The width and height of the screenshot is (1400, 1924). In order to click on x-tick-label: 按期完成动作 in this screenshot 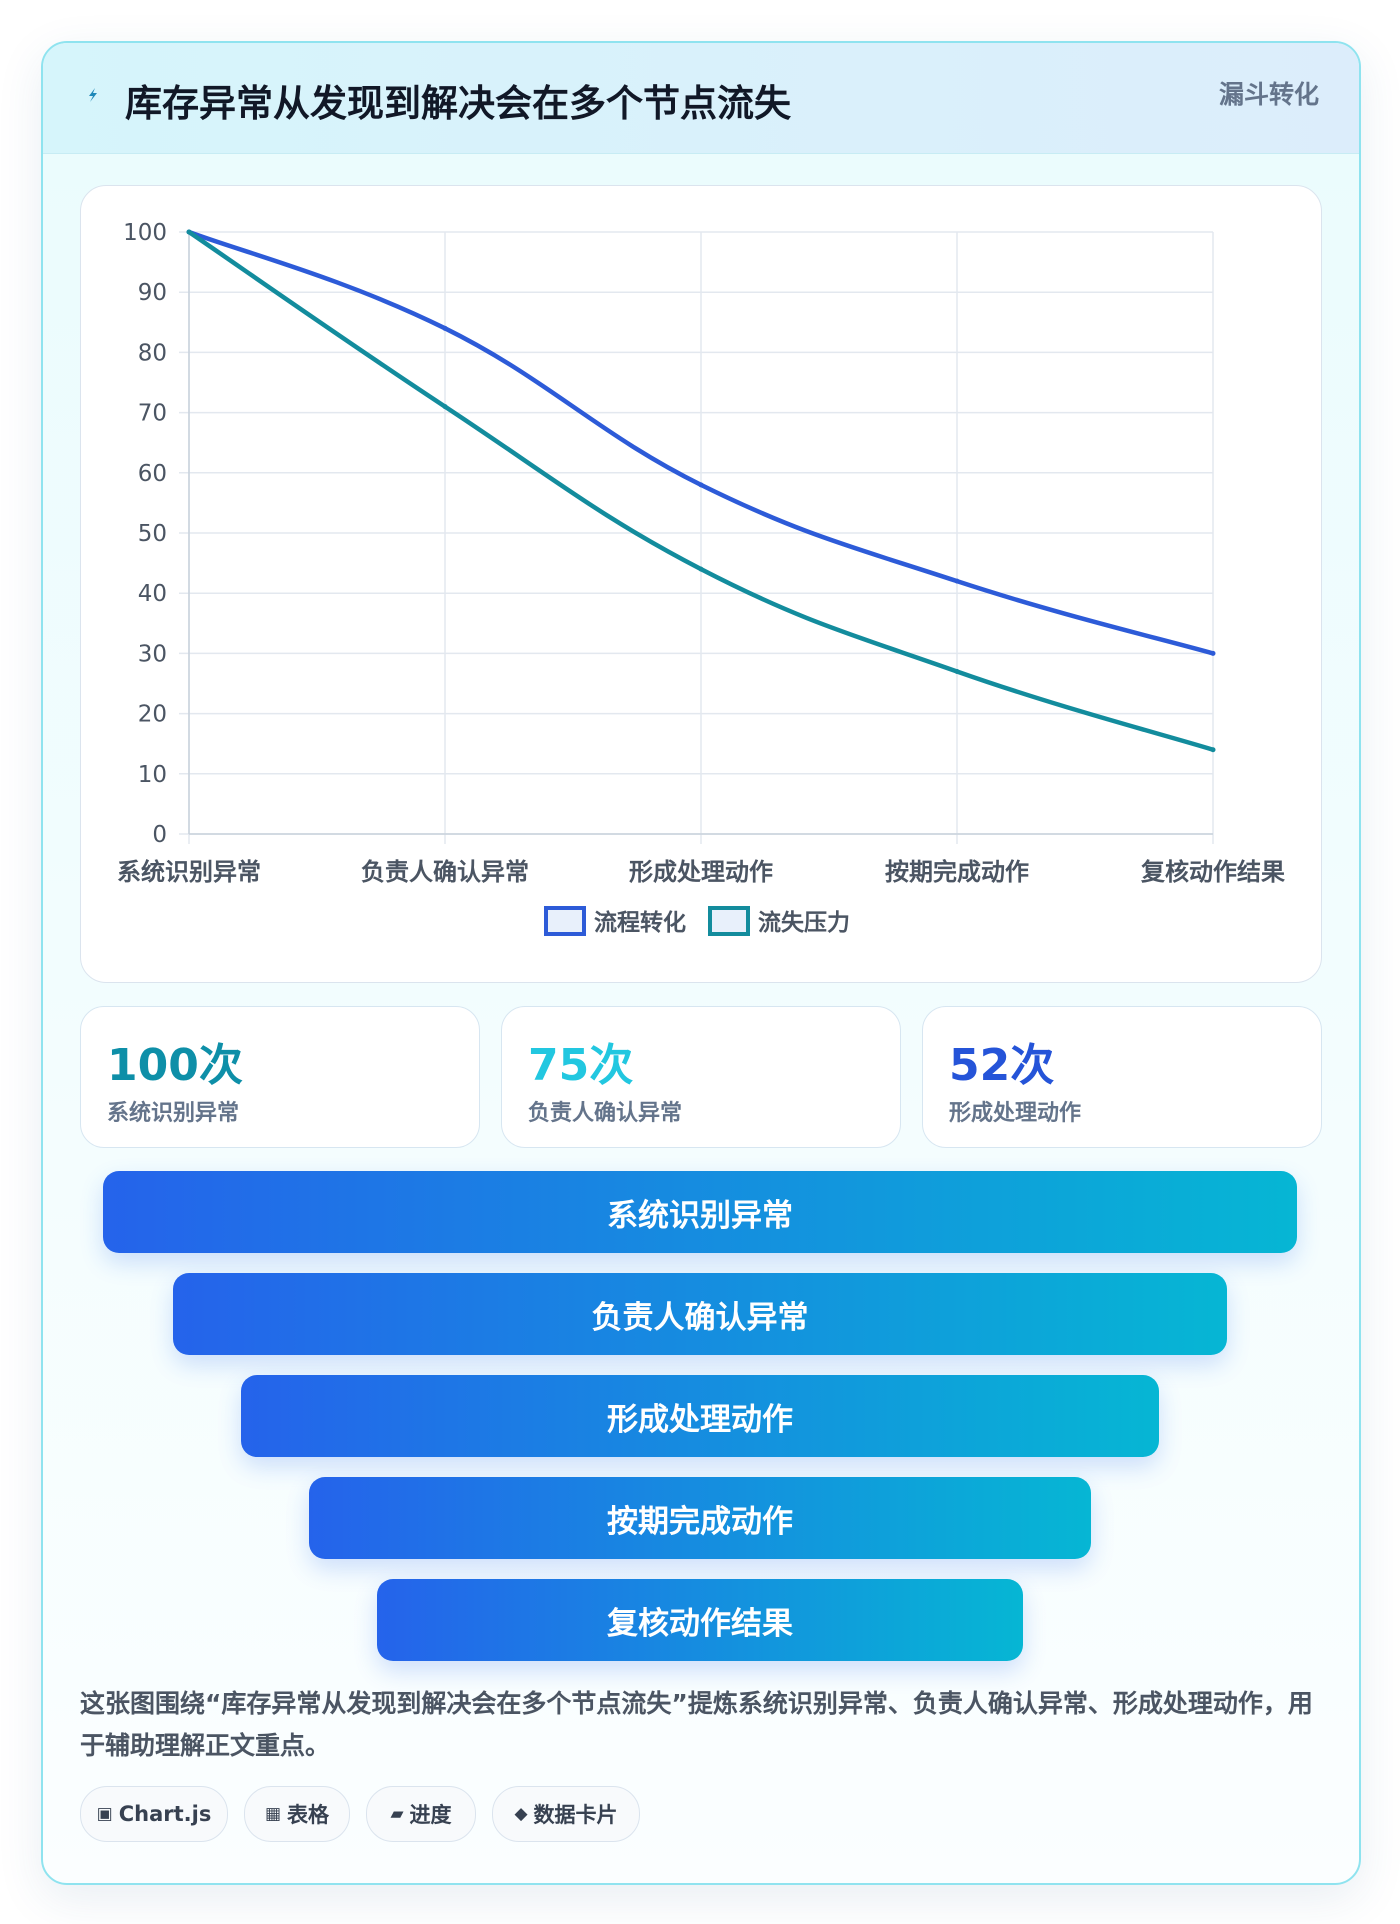, I will do `click(957, 872)`.